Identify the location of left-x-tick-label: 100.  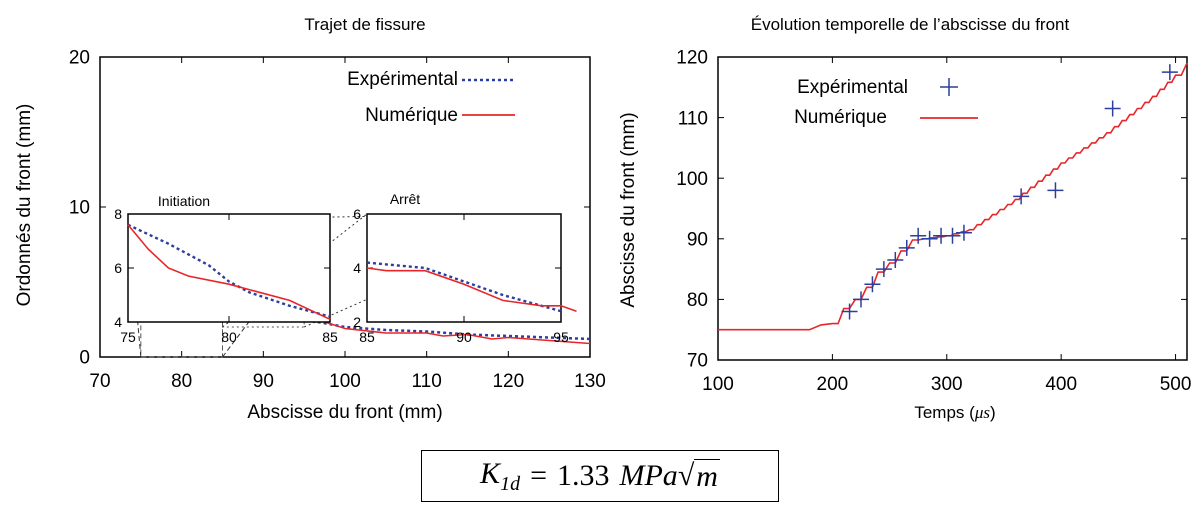
(345, 381).